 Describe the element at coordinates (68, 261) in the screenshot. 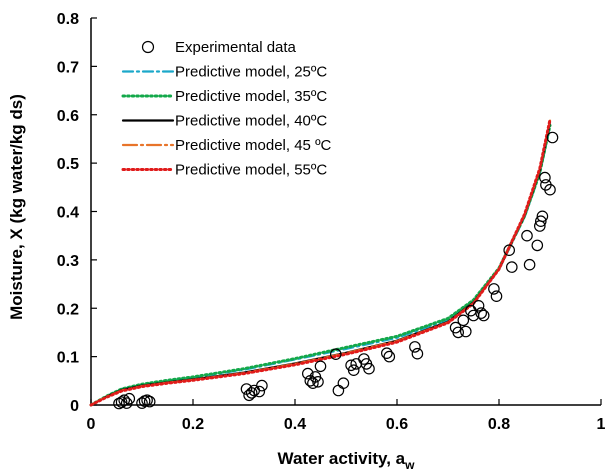

I see `y-tick-label: 0.3` at that location.